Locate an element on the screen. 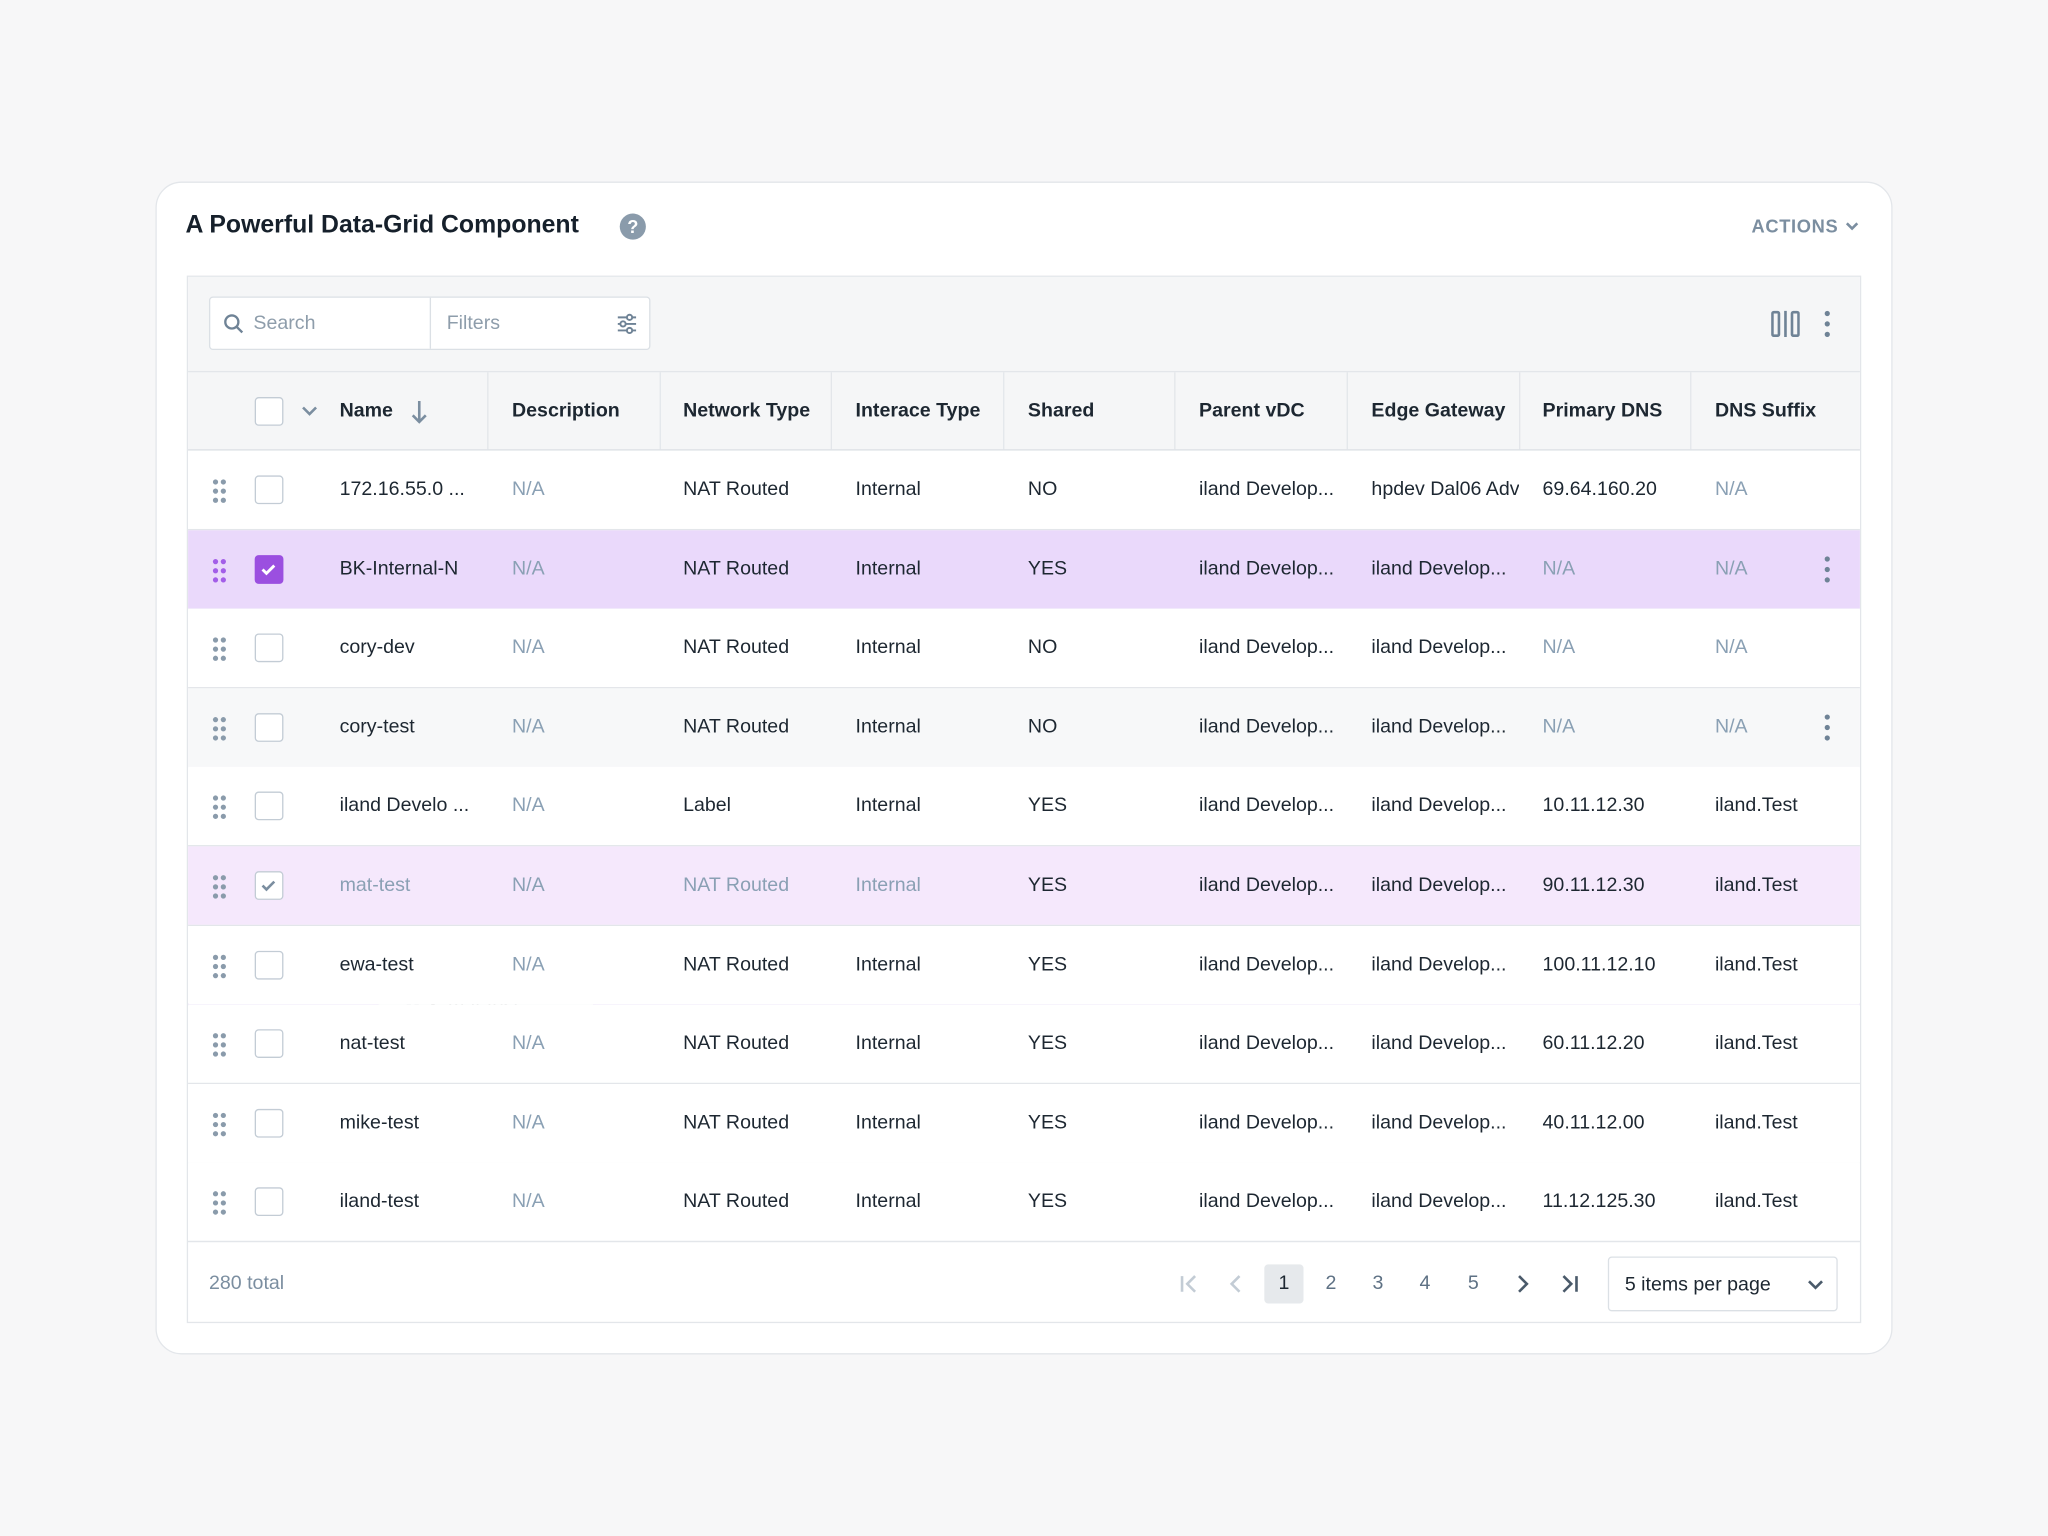 This screenshot has width=2048, height=1536. column-header: Parent vDC is located at coordinates (1252, 411).